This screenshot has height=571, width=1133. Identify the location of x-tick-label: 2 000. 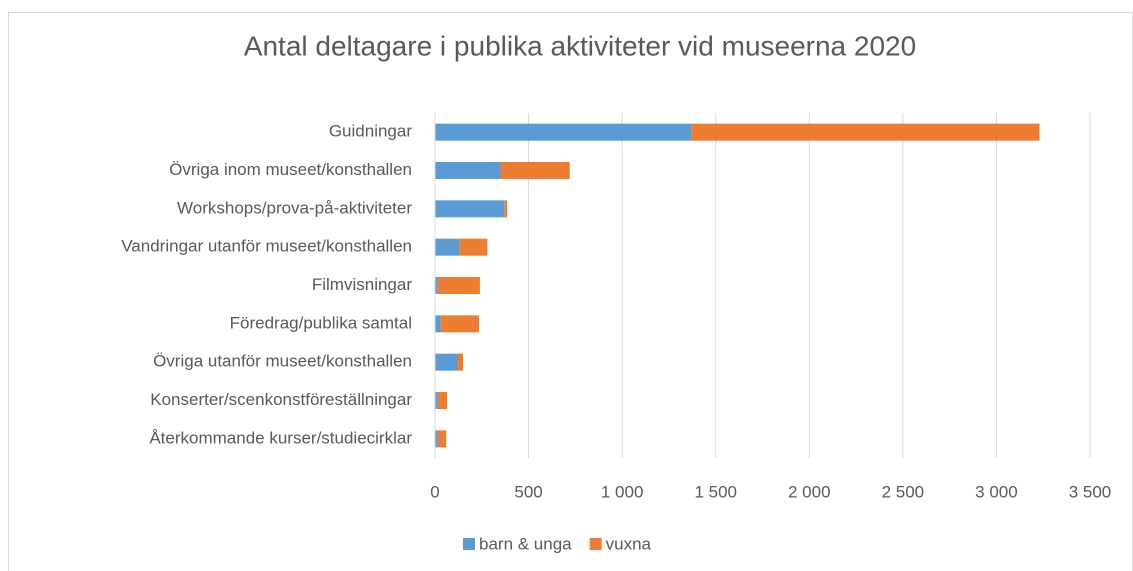
(809, 491).